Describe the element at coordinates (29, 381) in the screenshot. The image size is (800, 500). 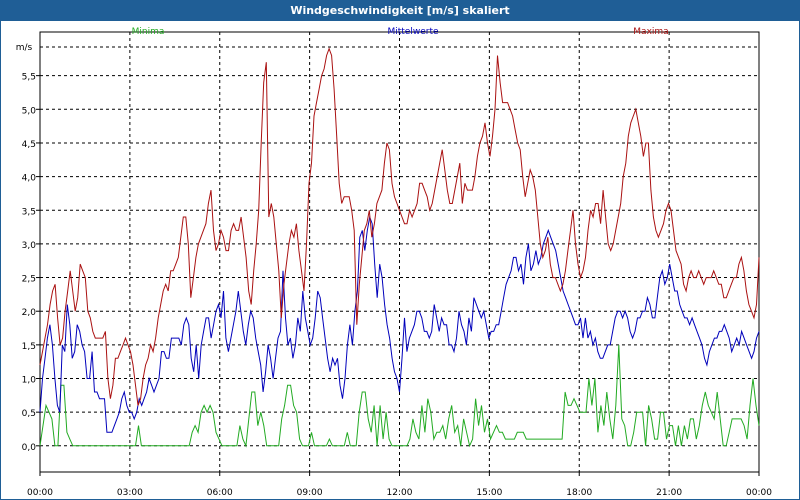
I see `y-tick-label: 1,0` at that location.